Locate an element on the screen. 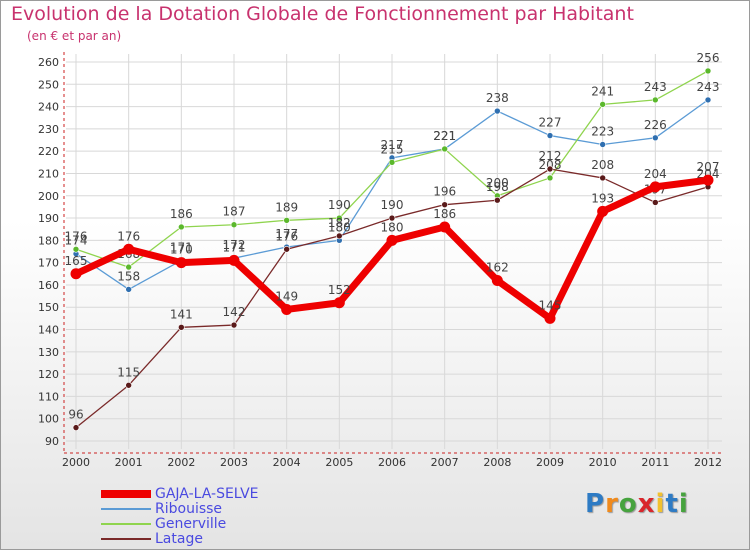  x-tick-label: 2002 is located at coordinates (181, 462).